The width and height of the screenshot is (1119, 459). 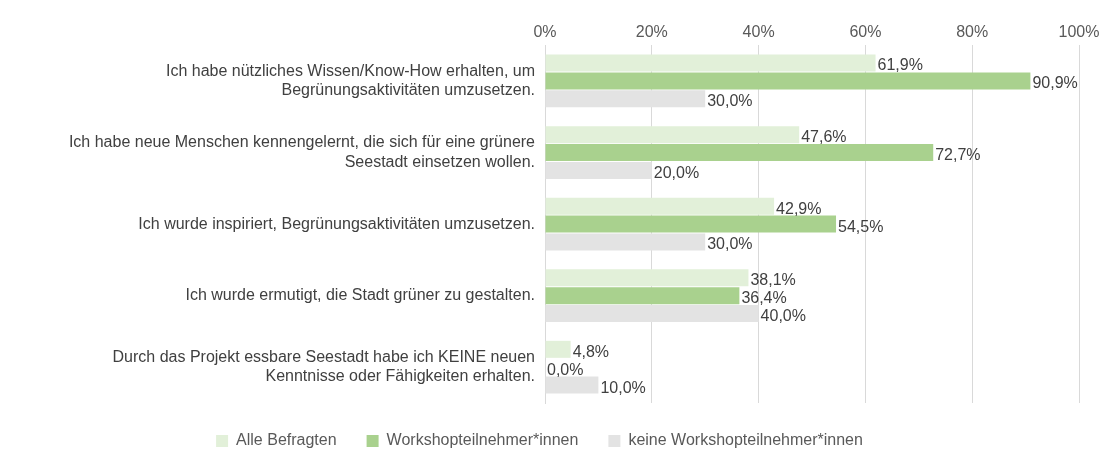 I want to click on x-tick-label: 0%, so click(x=545, y=32).